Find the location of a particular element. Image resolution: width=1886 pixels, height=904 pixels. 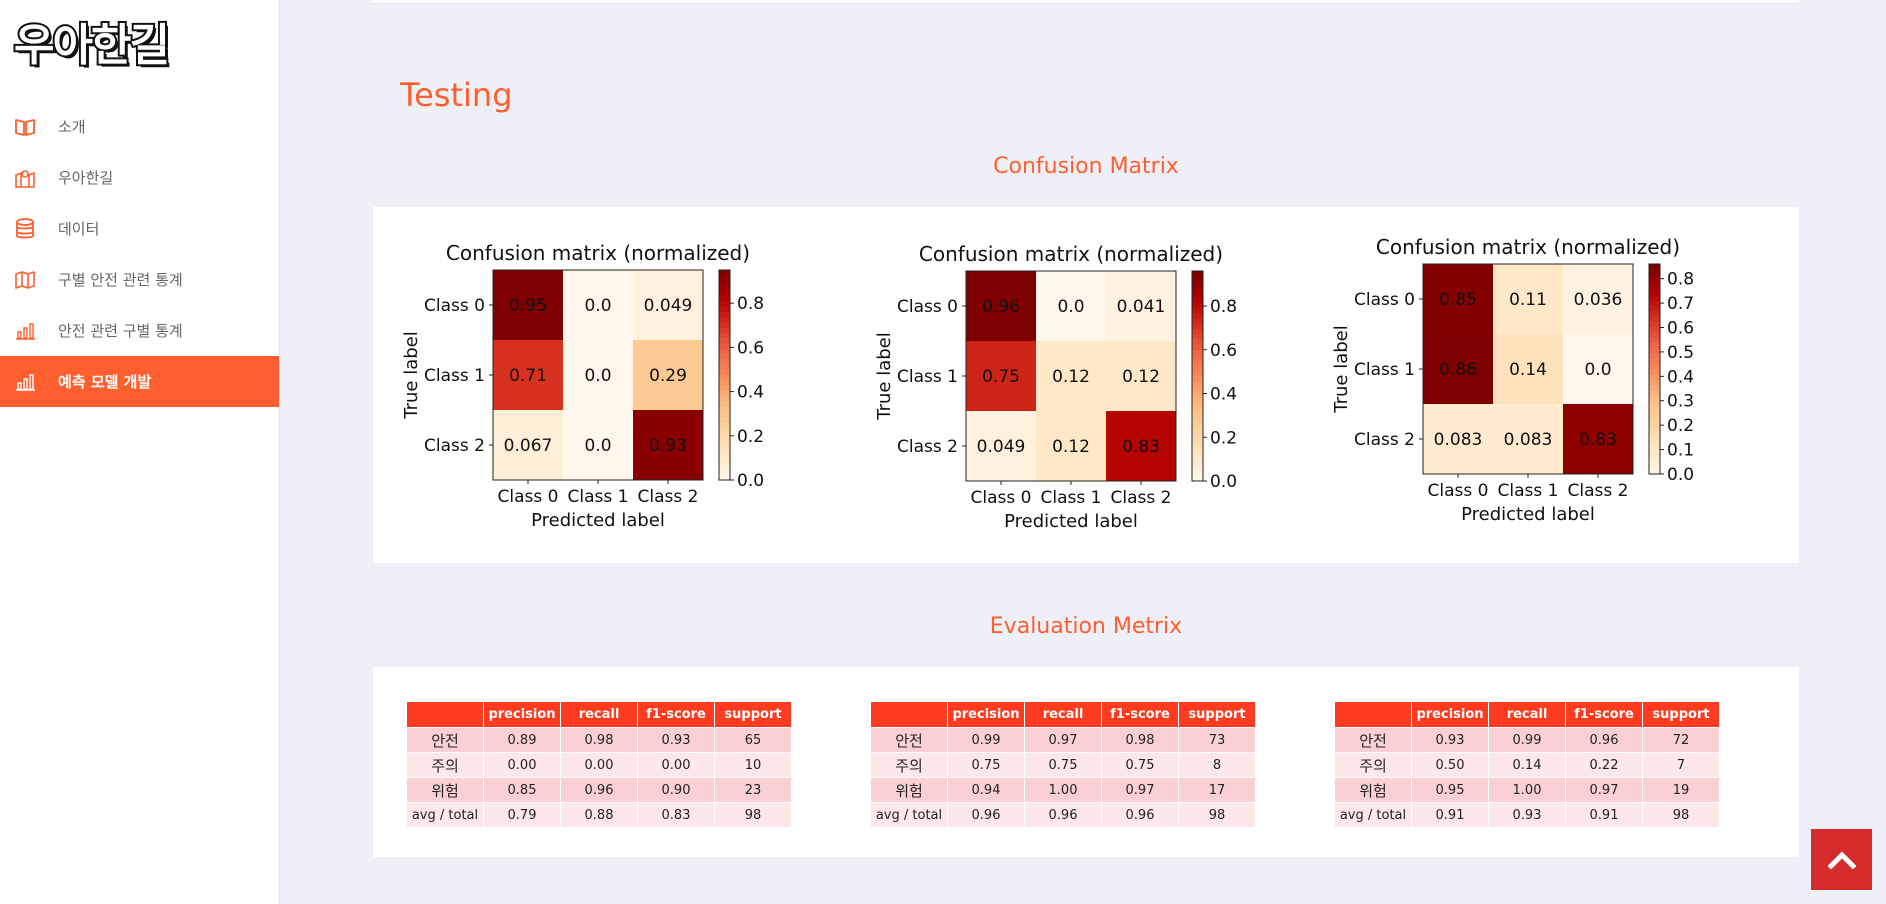

table-row: 안전 0.89 0.98 0.93 65 is located at coordinates (599, 740).